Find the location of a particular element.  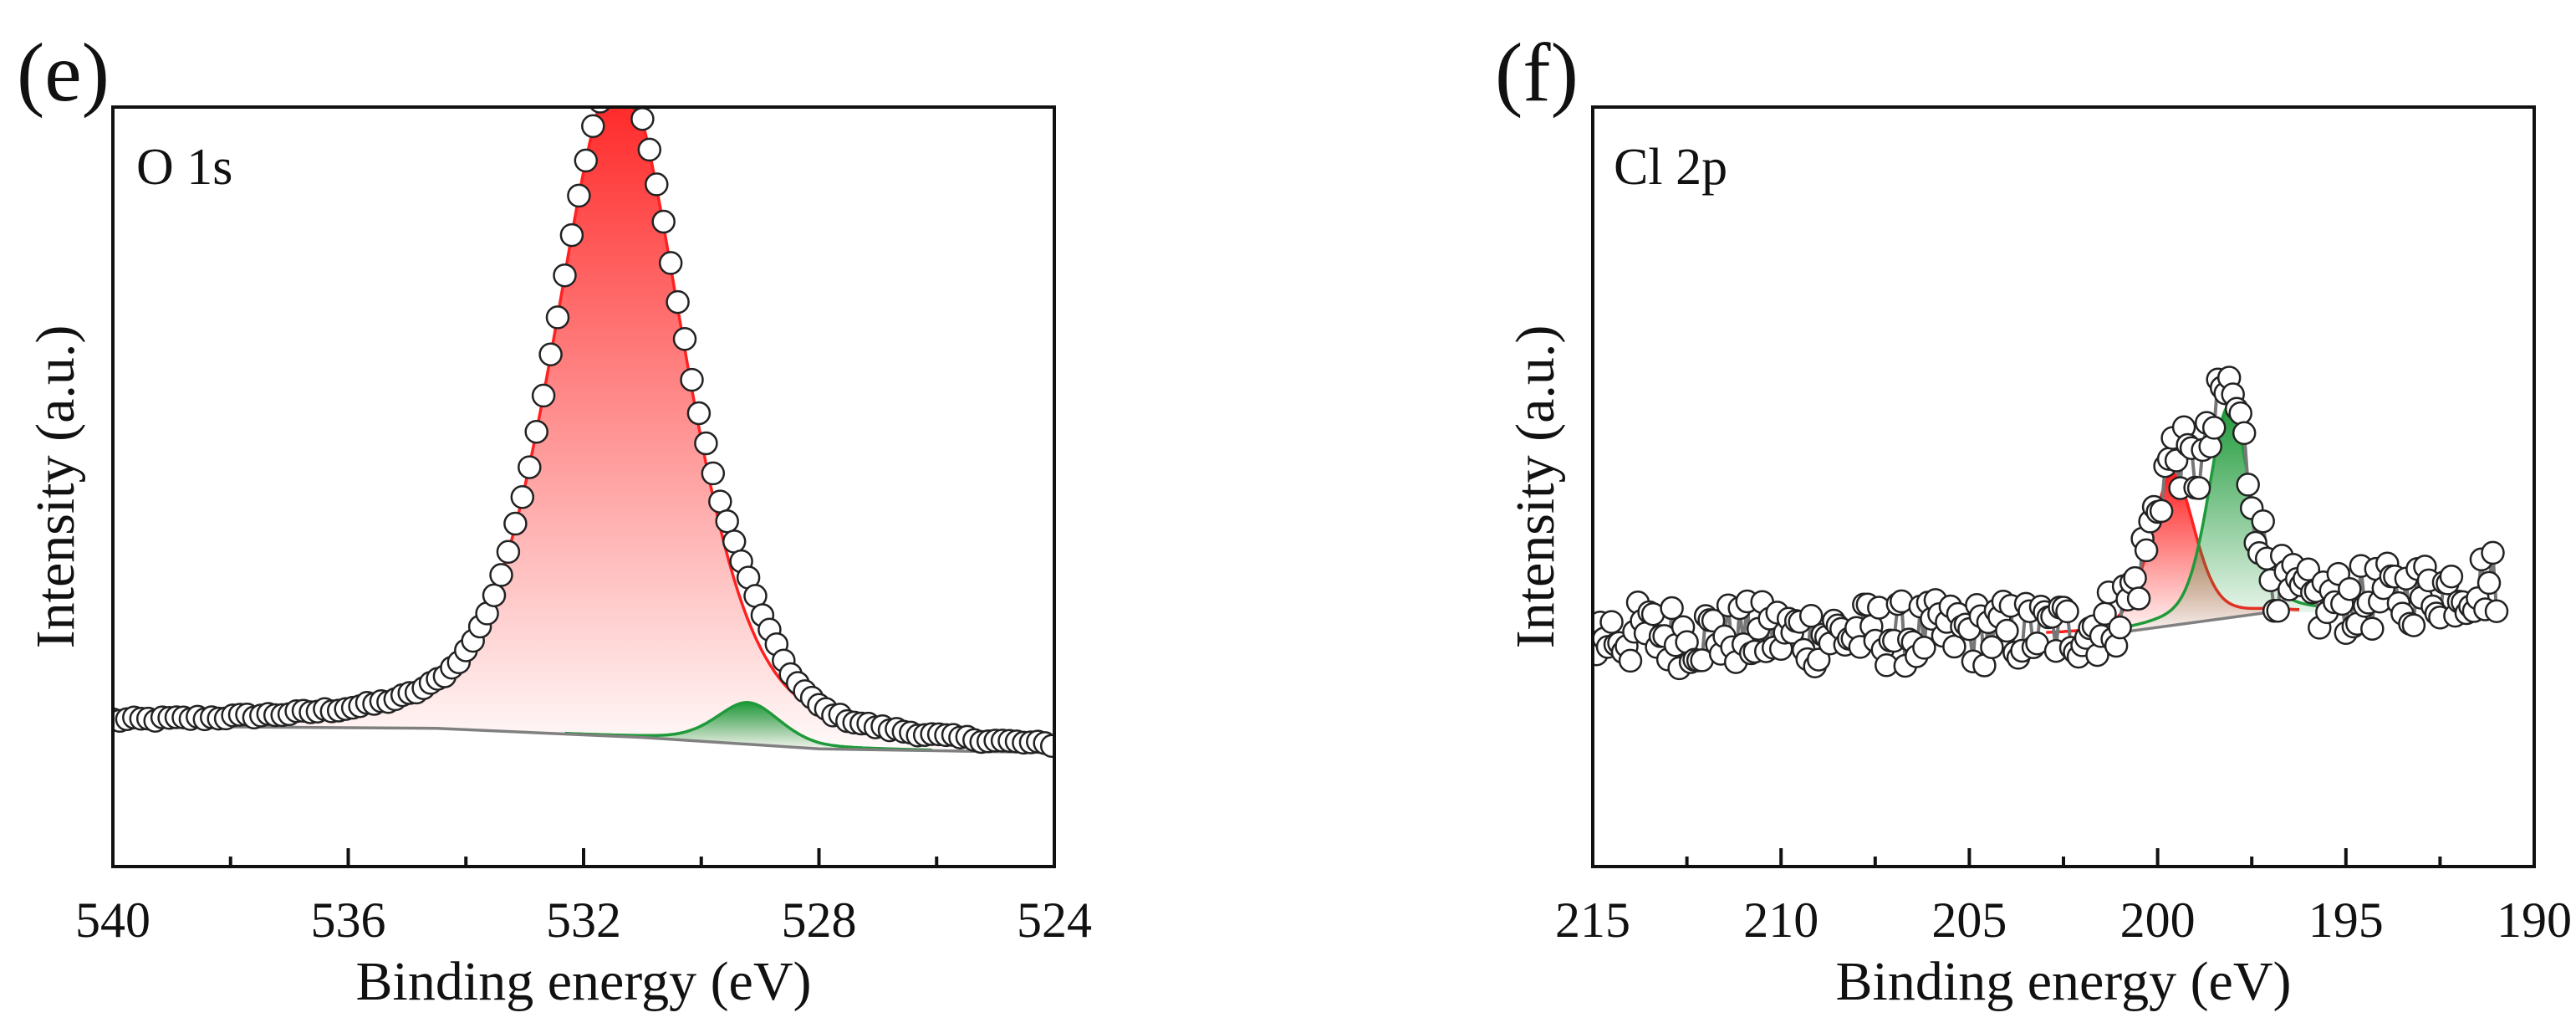

plot-area-f is located at coordinates (2051, 523).